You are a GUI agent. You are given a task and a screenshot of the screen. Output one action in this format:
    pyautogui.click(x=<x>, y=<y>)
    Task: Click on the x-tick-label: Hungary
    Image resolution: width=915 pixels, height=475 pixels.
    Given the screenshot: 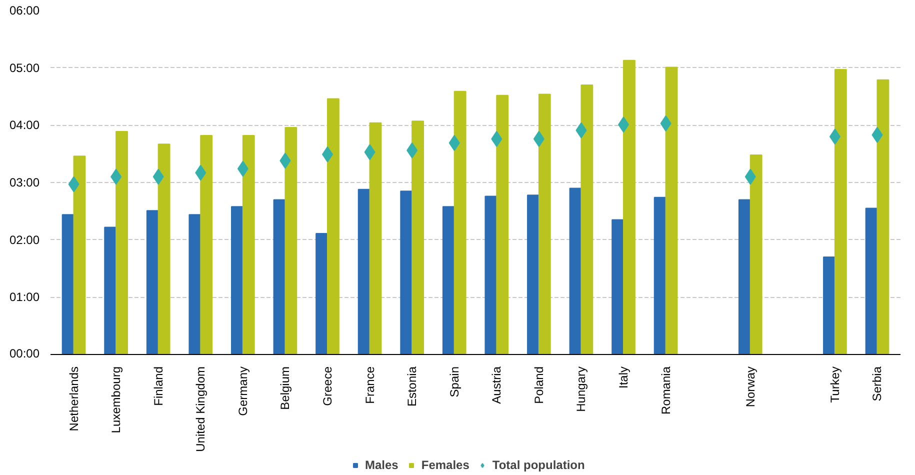 What is the action you would take?
    pyautogui.click(x=581, y=389)
    